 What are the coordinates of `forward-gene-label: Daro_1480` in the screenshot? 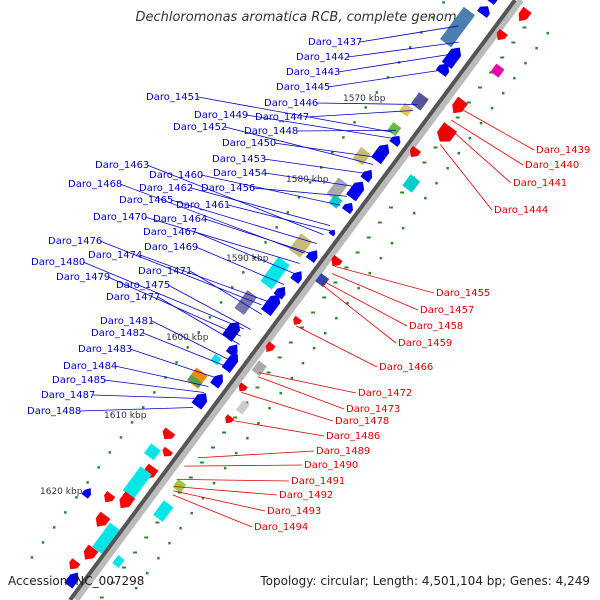 It's located at (58, 262).